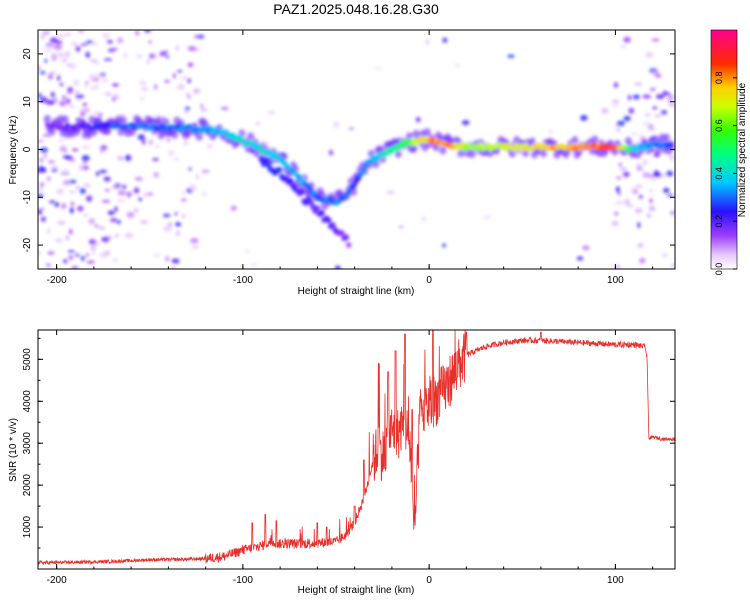  Describe the element at coordinates (429, 280) in the screenshot. I see `spectrogram-x-tick-label: 0` at that location.